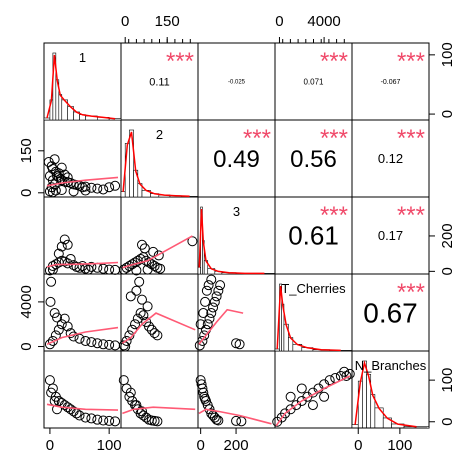 The image size is (470, 467). I want to click on tick-label: 4000, so click(26, 301).